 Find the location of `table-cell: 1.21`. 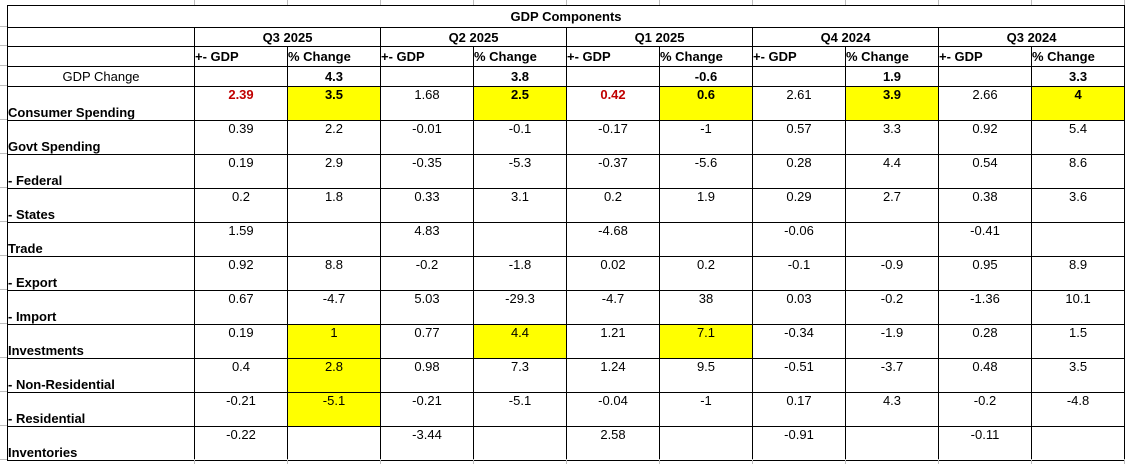

table-cell: 1.21 is located at coordinates (613, 341).